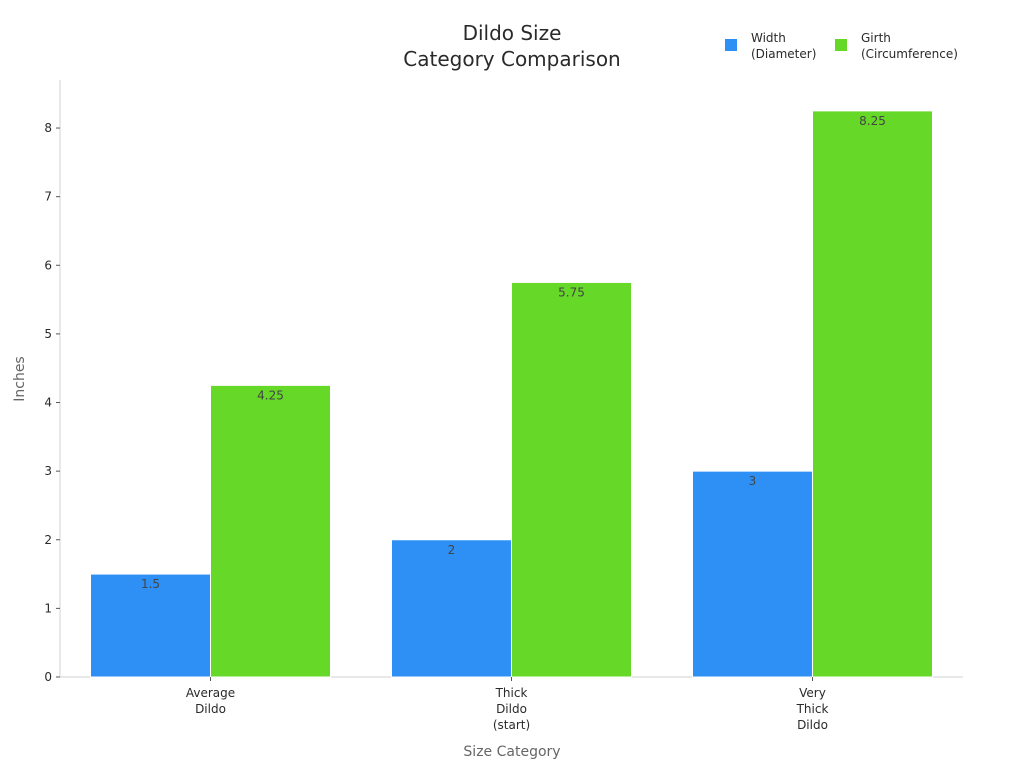 The image size is (1024, 768). I want to click on legend-label-width-line-1: Width, so click(768, 38).